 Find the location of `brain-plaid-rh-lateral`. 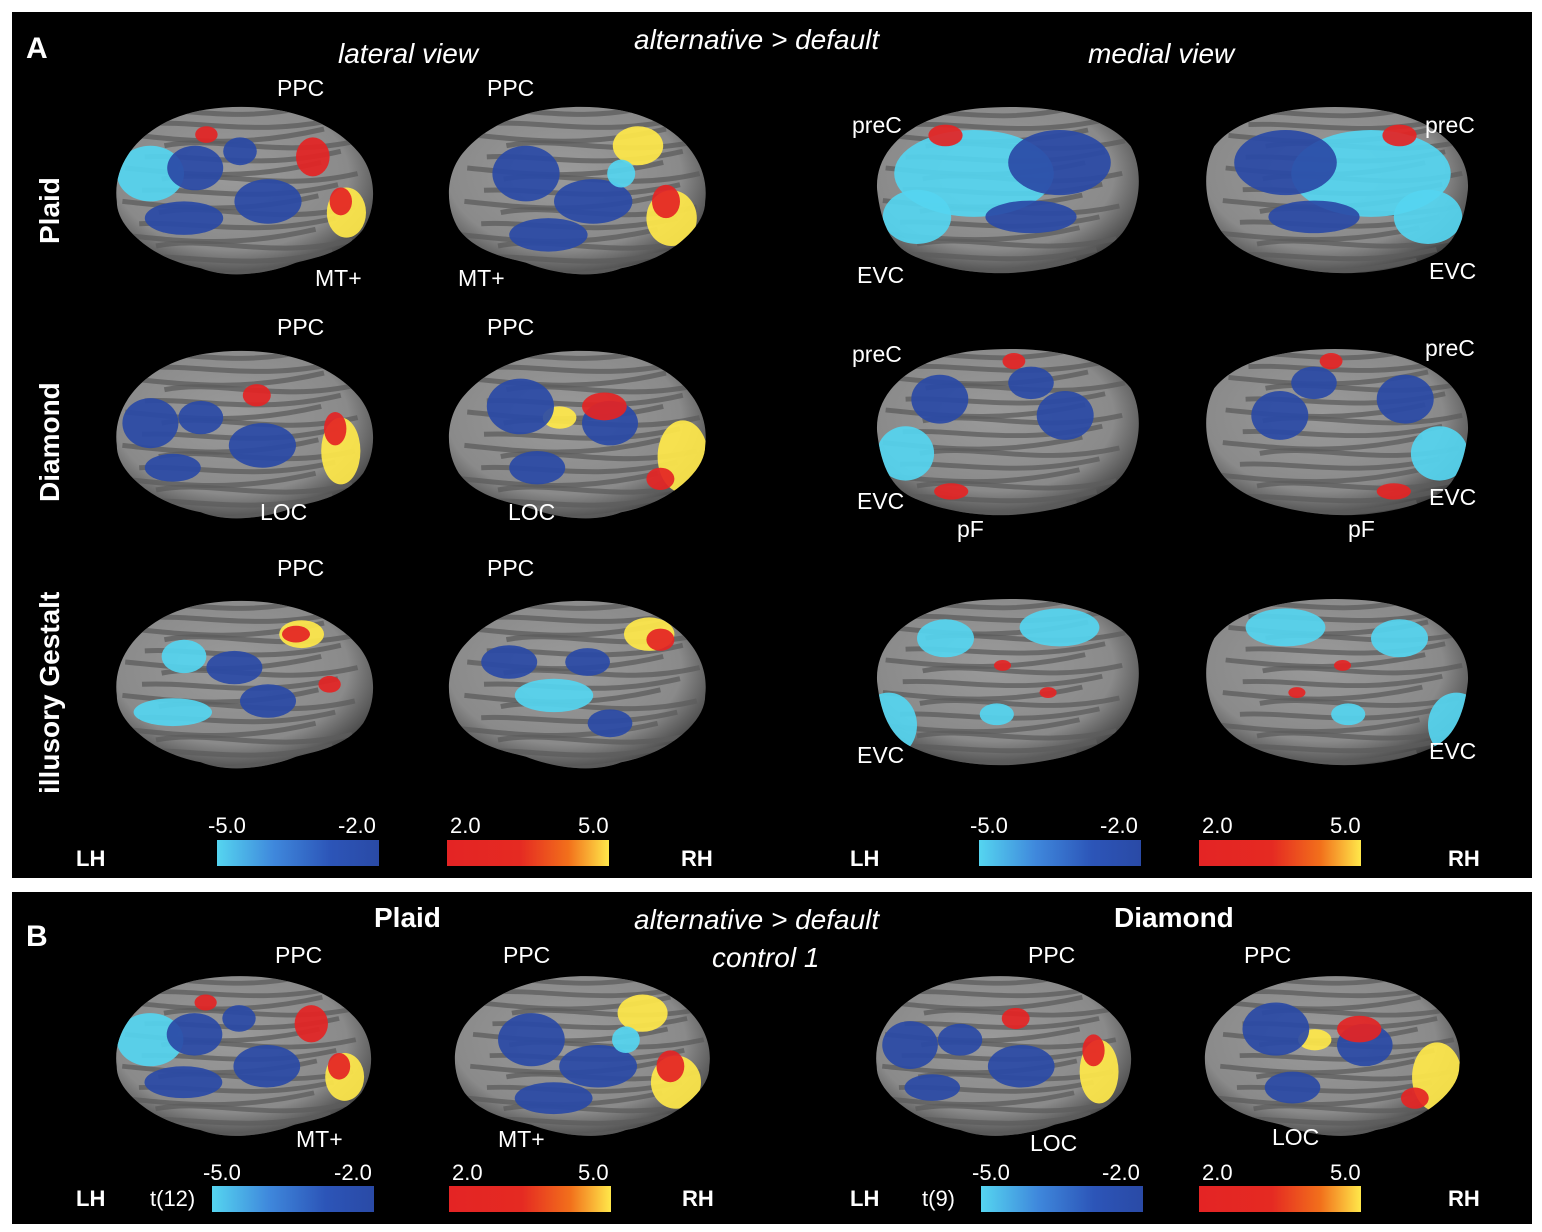

brain-plaid-rh-lateral is located at coordinates (582, 187).